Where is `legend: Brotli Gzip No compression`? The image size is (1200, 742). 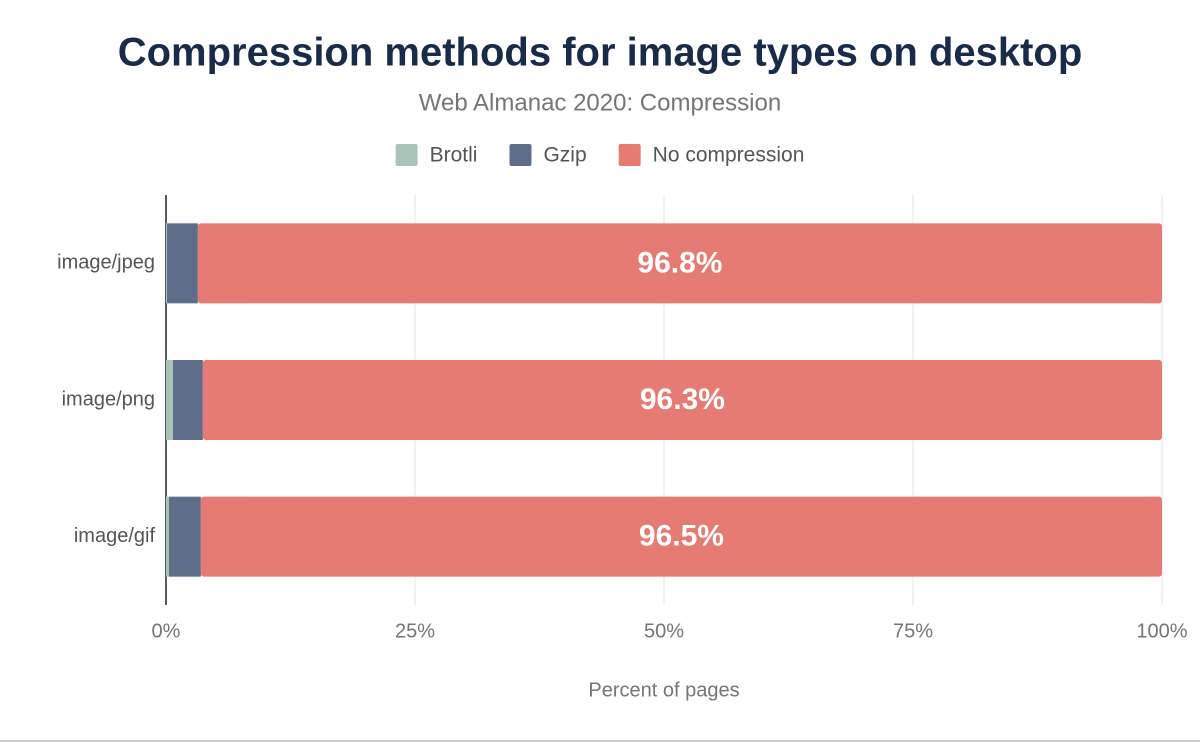
legend: Brotli Gzip No compression is located at coordinates (600, 155).